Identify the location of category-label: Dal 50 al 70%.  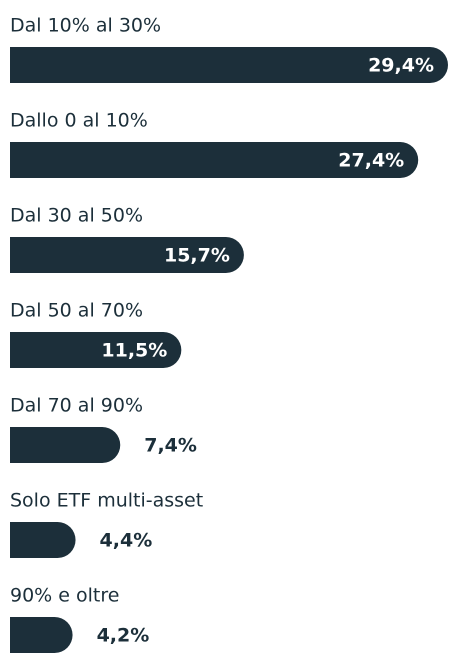
(76, 311).